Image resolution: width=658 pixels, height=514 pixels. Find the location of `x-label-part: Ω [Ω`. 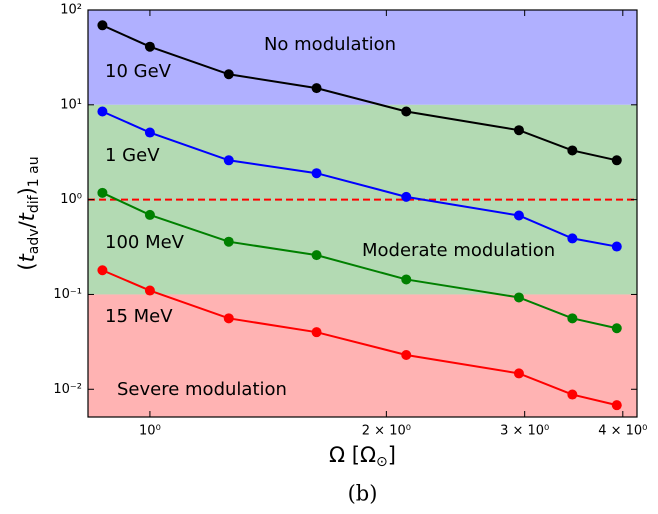

x-label-part: Ω [Ω is located at coordinates (352, 455).